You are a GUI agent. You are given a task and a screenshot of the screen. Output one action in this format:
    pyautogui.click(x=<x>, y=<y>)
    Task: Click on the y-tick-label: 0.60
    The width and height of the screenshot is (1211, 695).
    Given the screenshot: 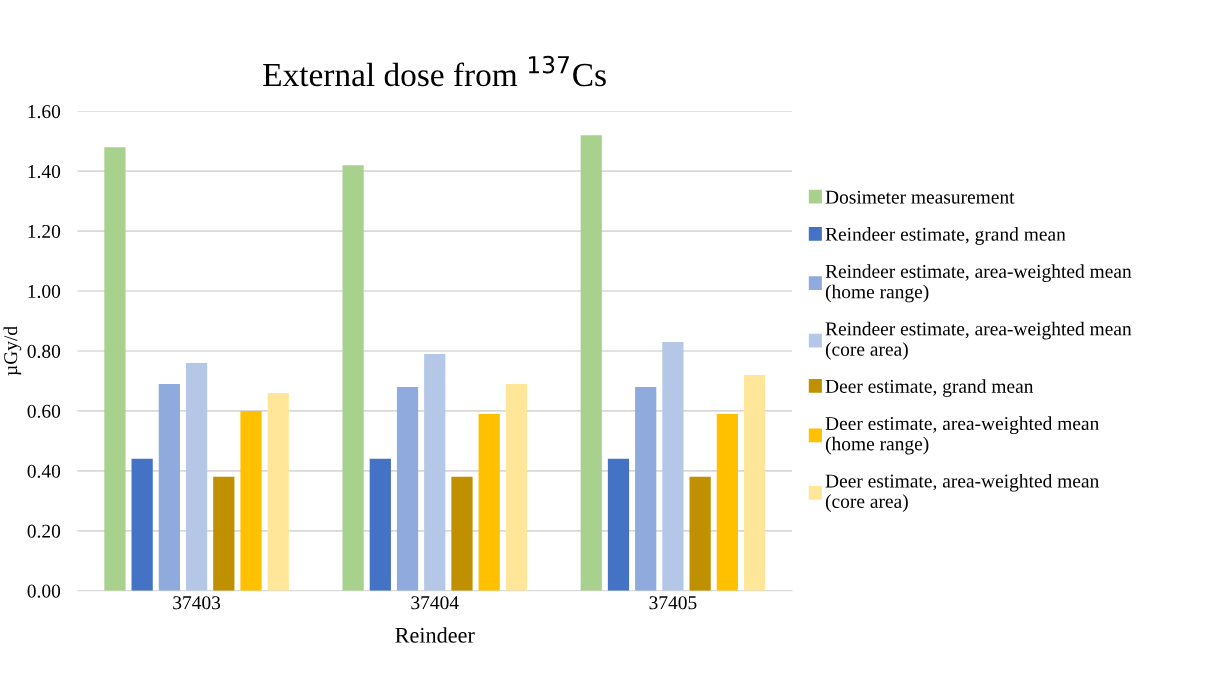 What is the action you would take?
    pyautogui.click(x=44, y=411)
    